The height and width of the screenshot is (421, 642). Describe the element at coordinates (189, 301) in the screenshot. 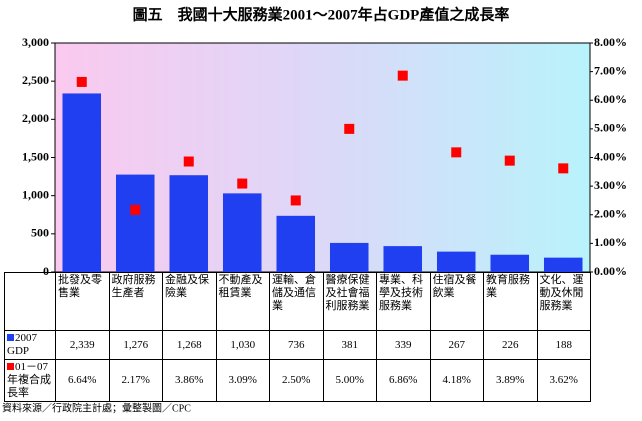

I see `category-label: 金融及保險業` at that location.